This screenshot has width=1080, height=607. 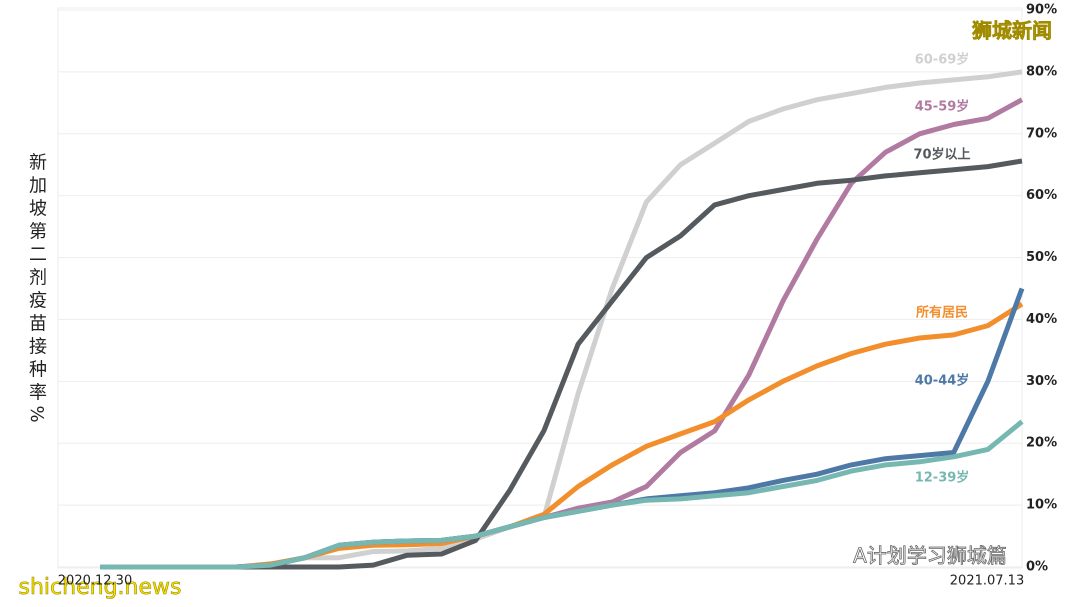 What do you see at coordinates (1041, 257) in the screenshot?
I see `y-tick-label: 50%` at bounding box center [1041, 257].